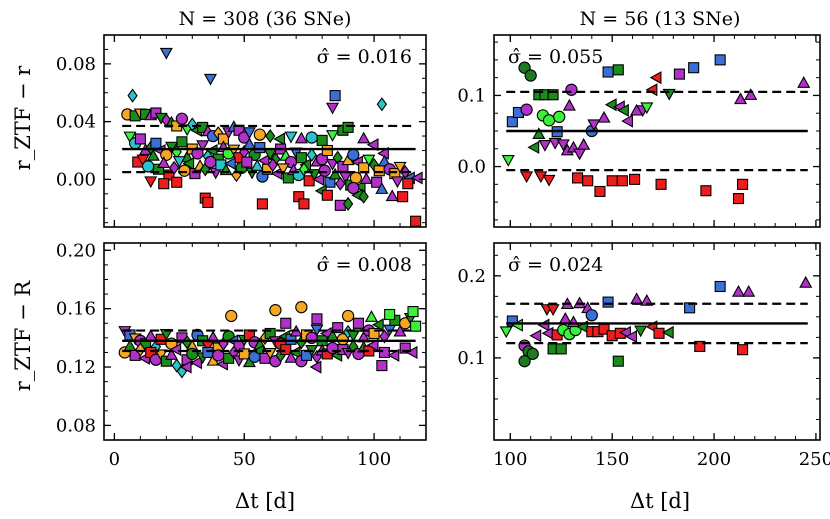 The image size is (830, 519). I want to click on axes-frame, so click(265, 131).